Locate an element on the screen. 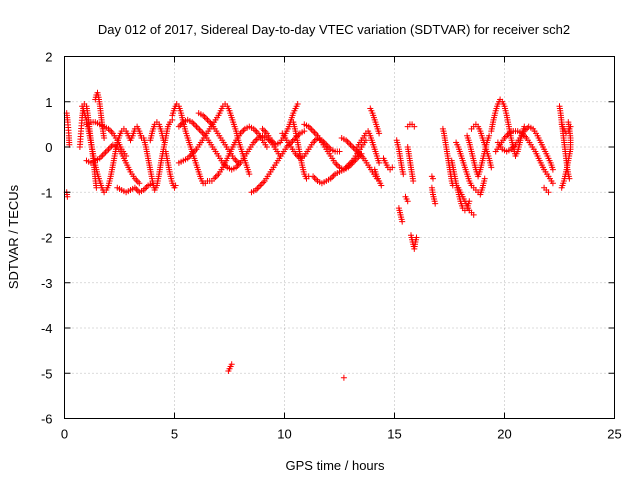  y-tick-label: -4 is located at coordinates (47, 328).